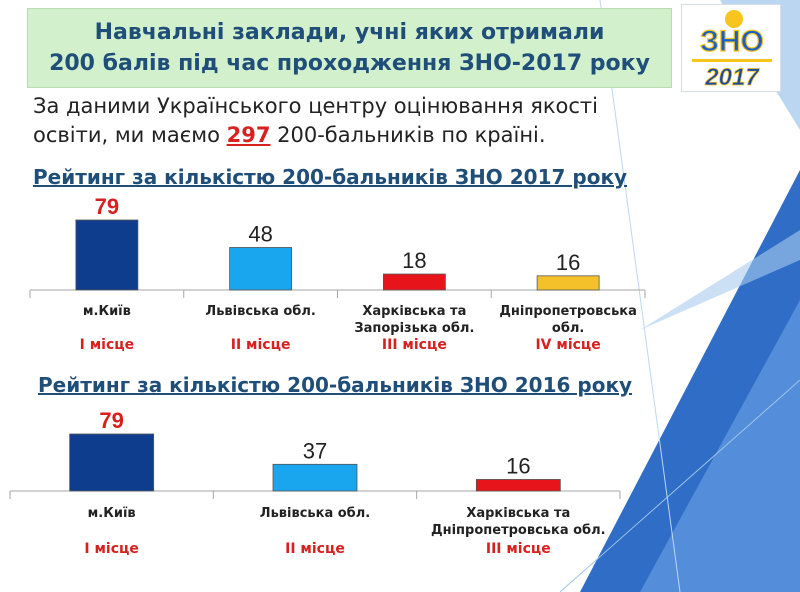 Image resolution: width=800 pixels, height=592 pixels. I want to click on zno-logo-icon: ЗНО 2017, so click(732, 50).